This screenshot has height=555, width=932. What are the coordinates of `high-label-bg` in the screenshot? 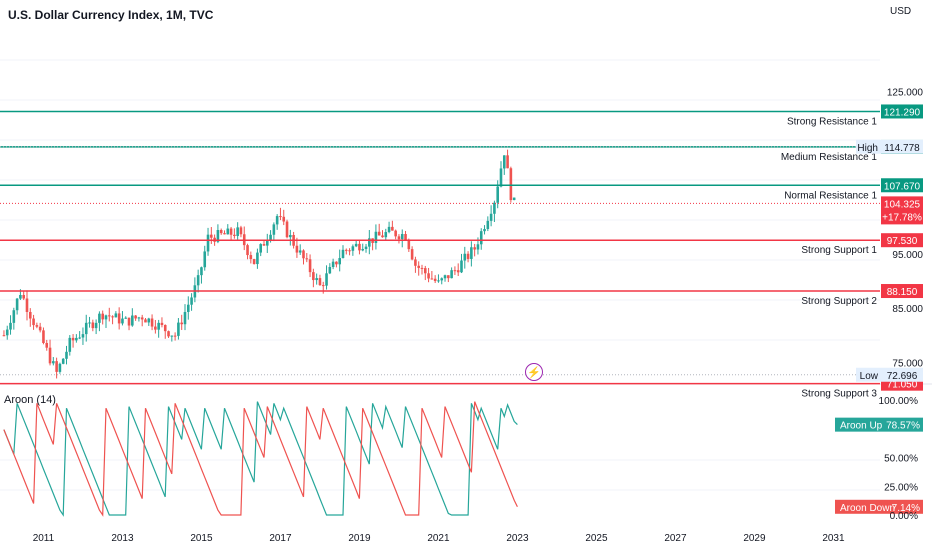 It's located at (868, 146).